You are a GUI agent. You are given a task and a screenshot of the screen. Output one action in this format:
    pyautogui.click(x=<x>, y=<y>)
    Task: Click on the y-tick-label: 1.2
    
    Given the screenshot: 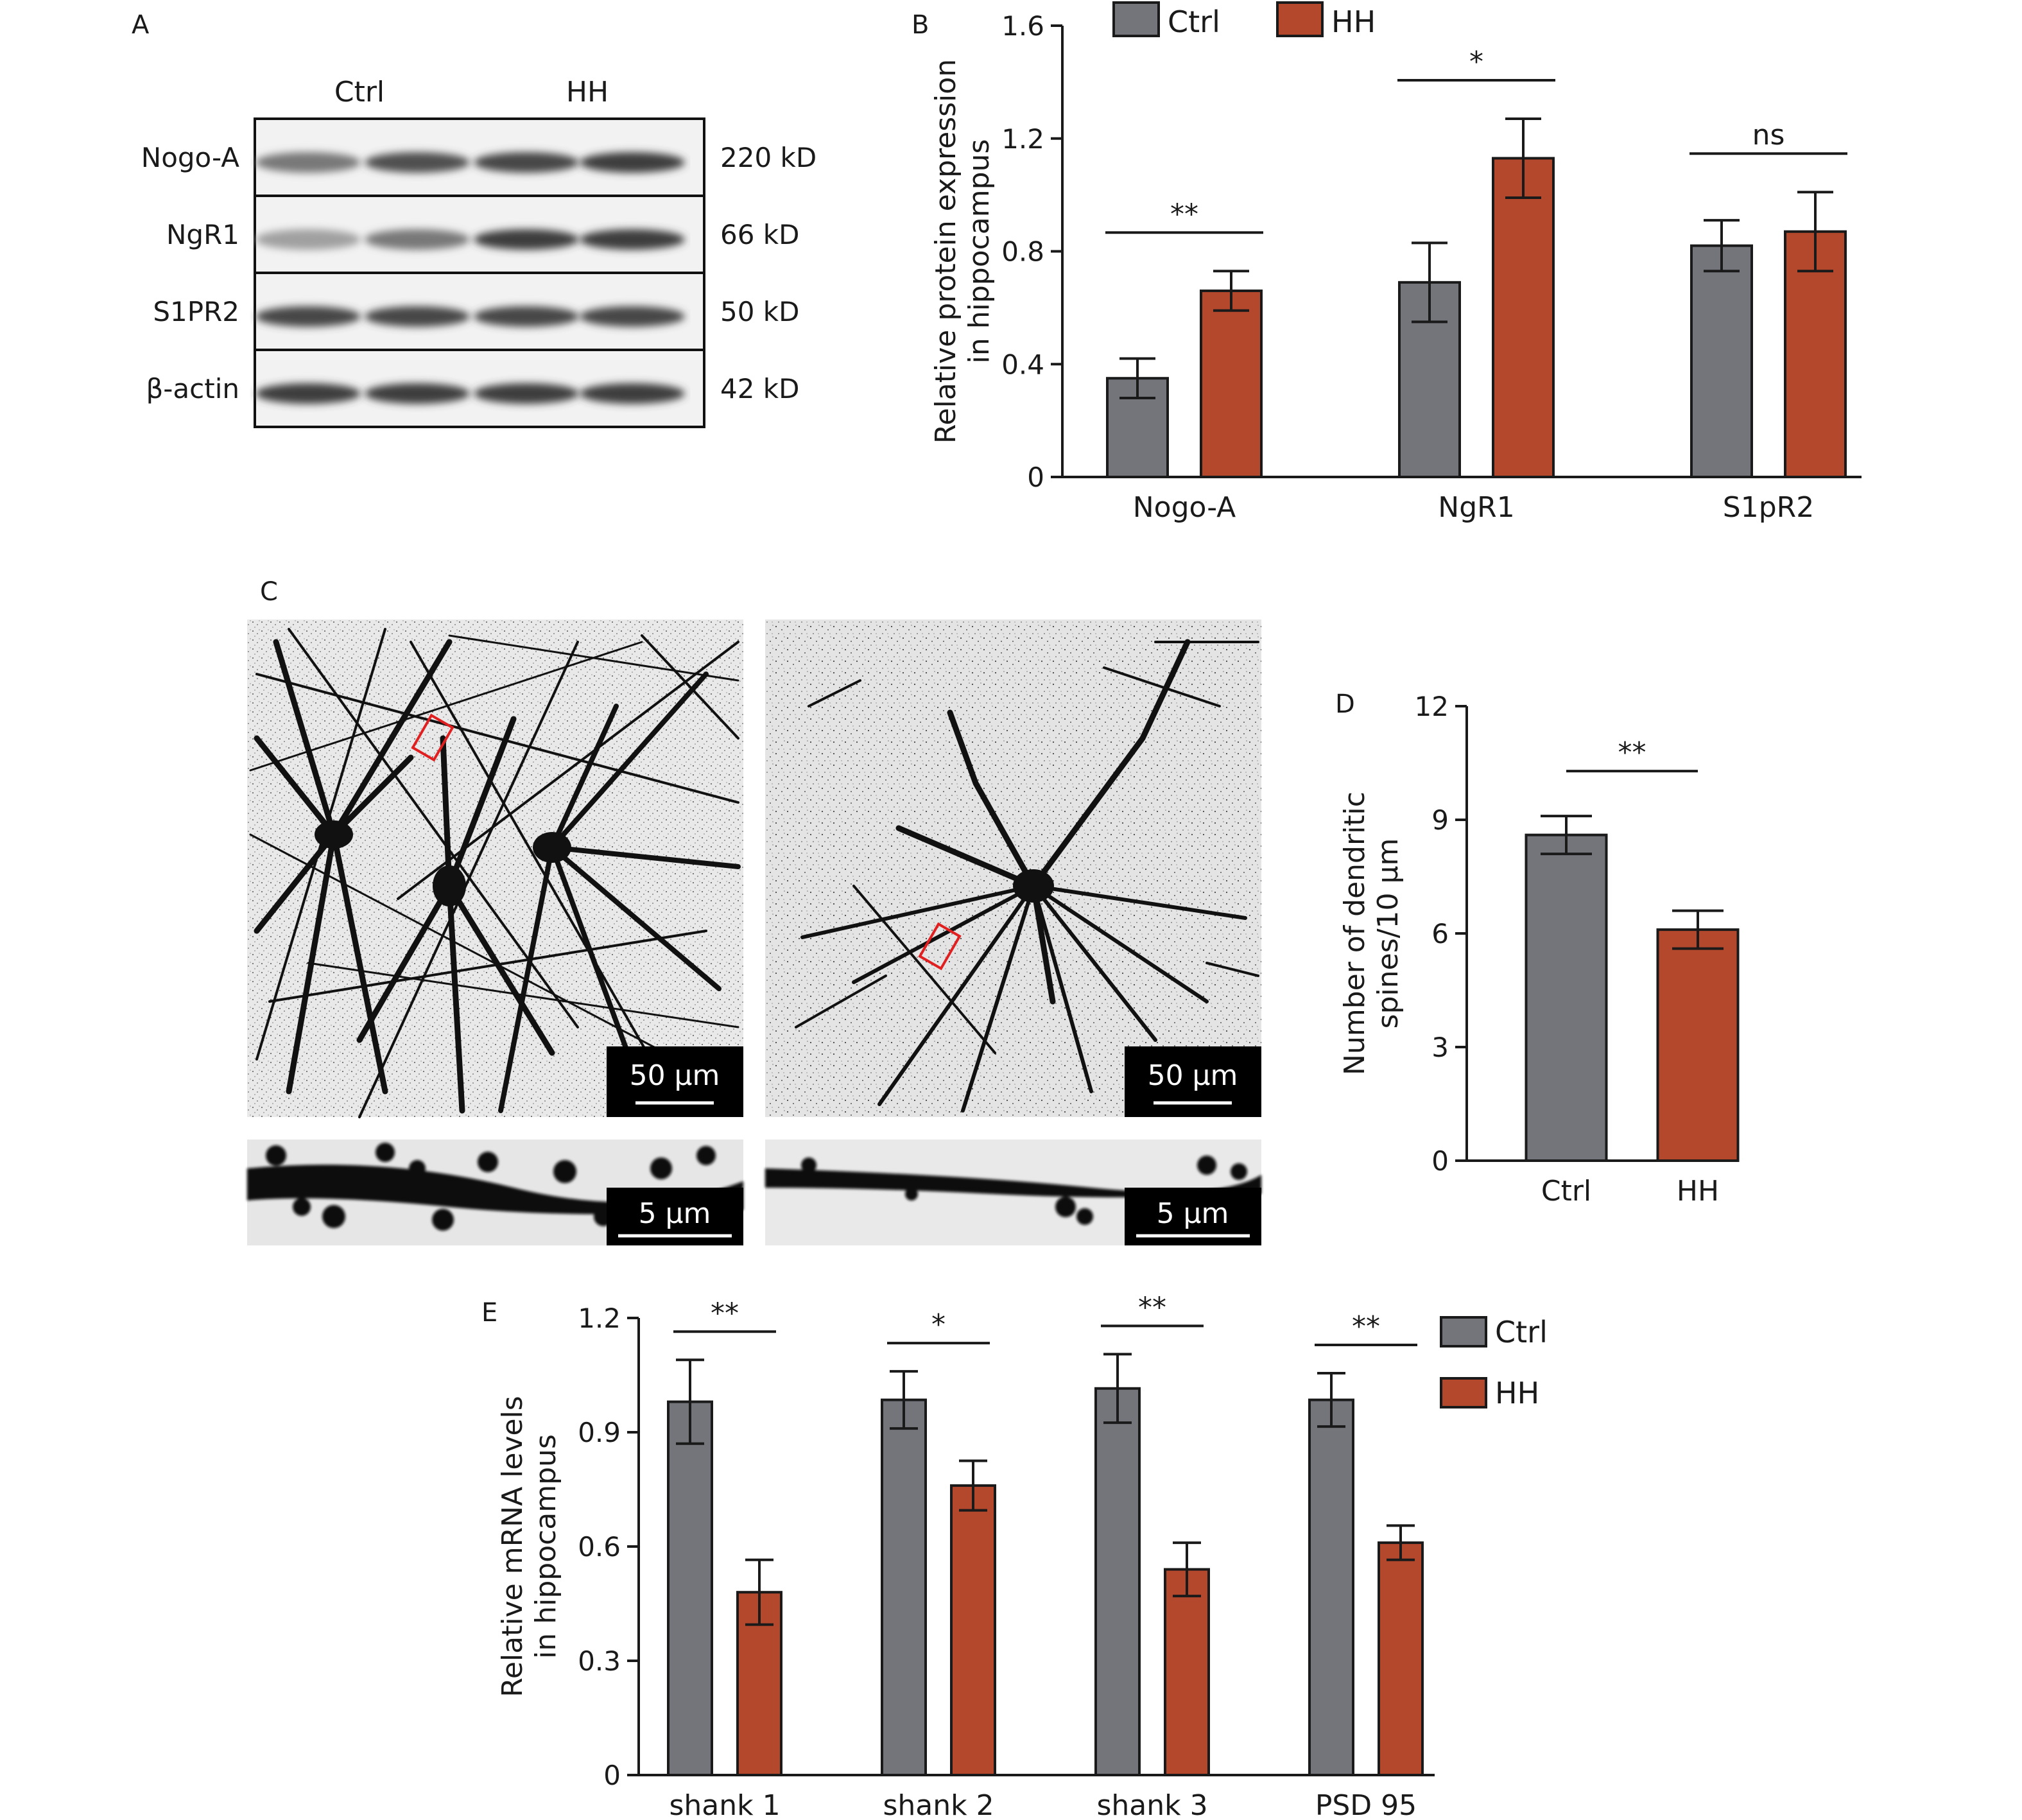 What is the action you would take?
    pyautogui.click(x=599, y=1318)
    